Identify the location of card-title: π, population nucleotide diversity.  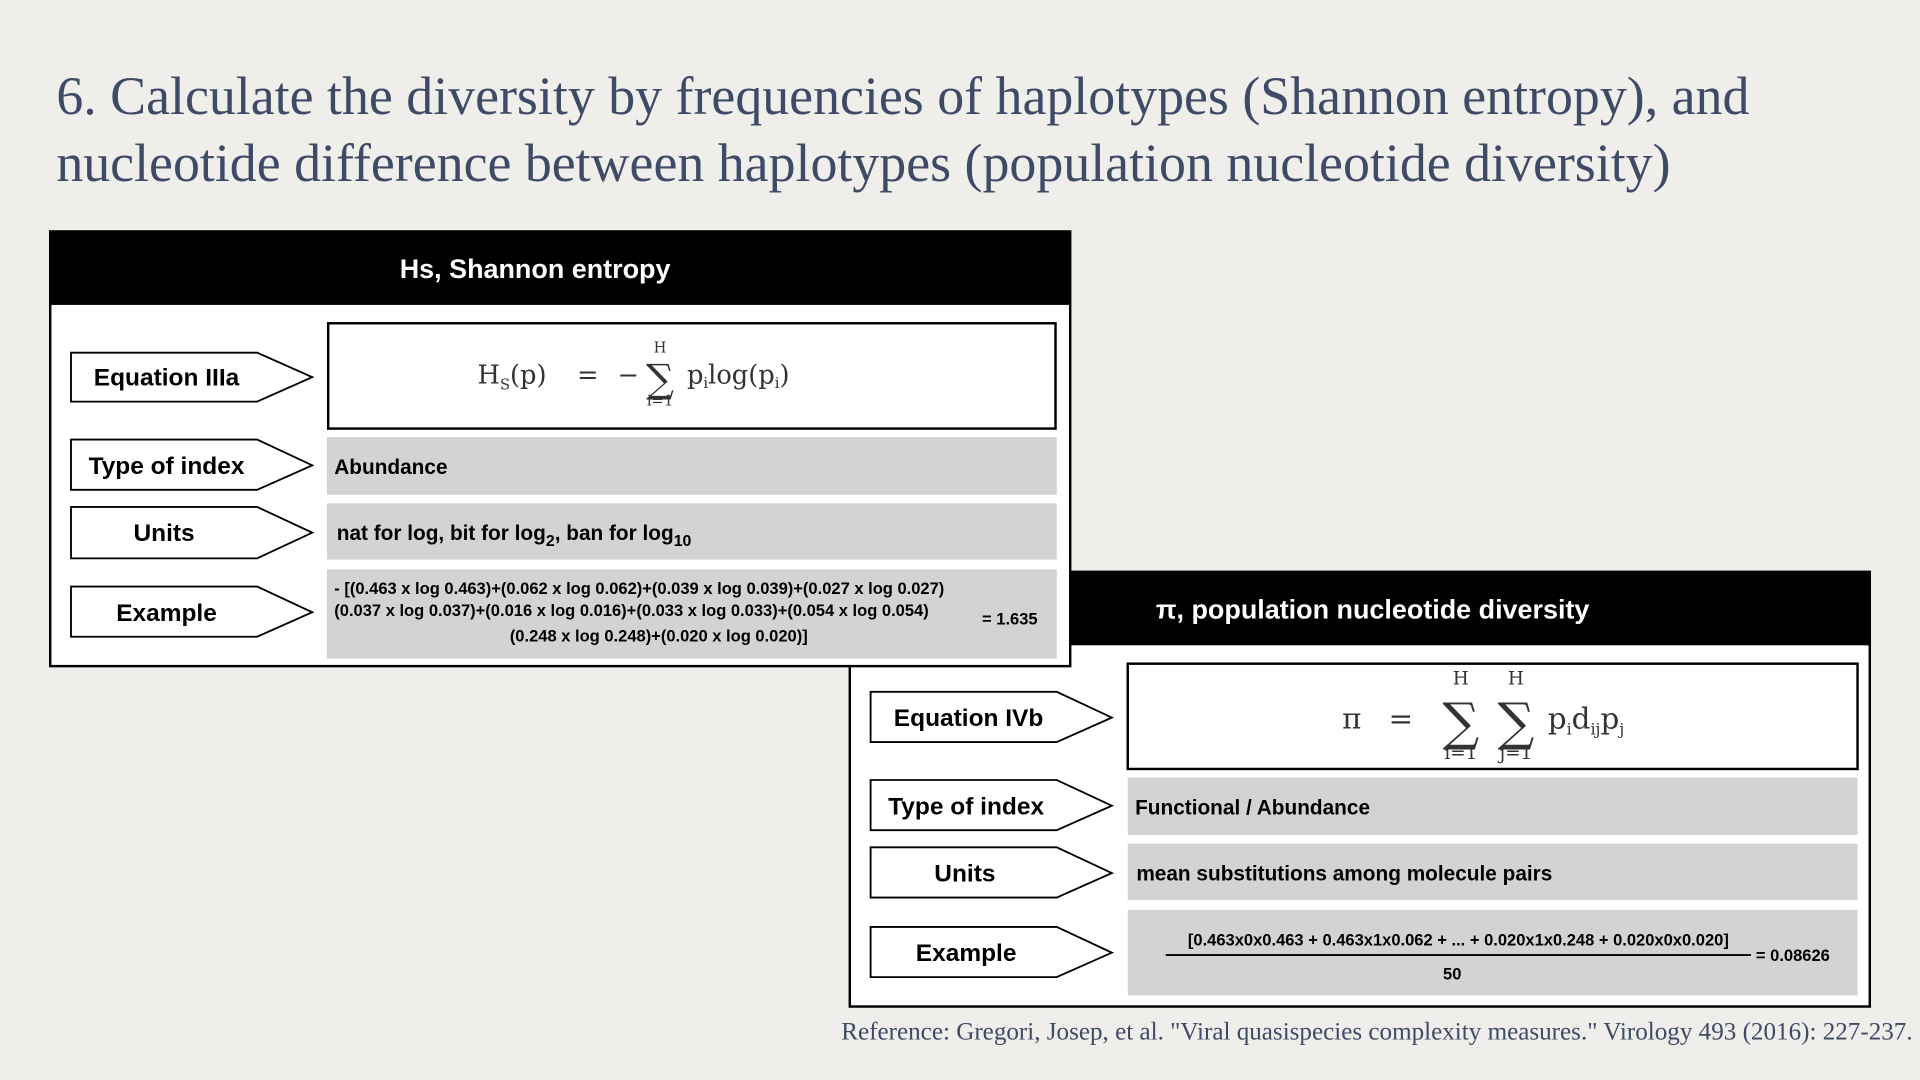
(1372, 609).